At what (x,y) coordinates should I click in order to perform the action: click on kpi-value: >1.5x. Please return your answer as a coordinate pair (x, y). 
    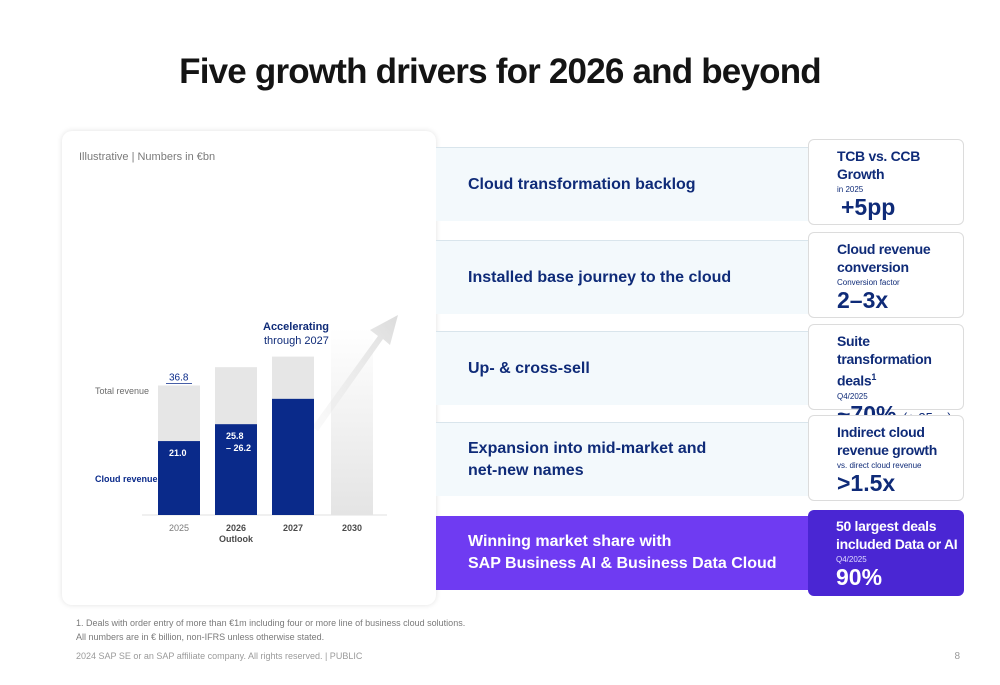
    Looking at the image, I should click on (866, 483).